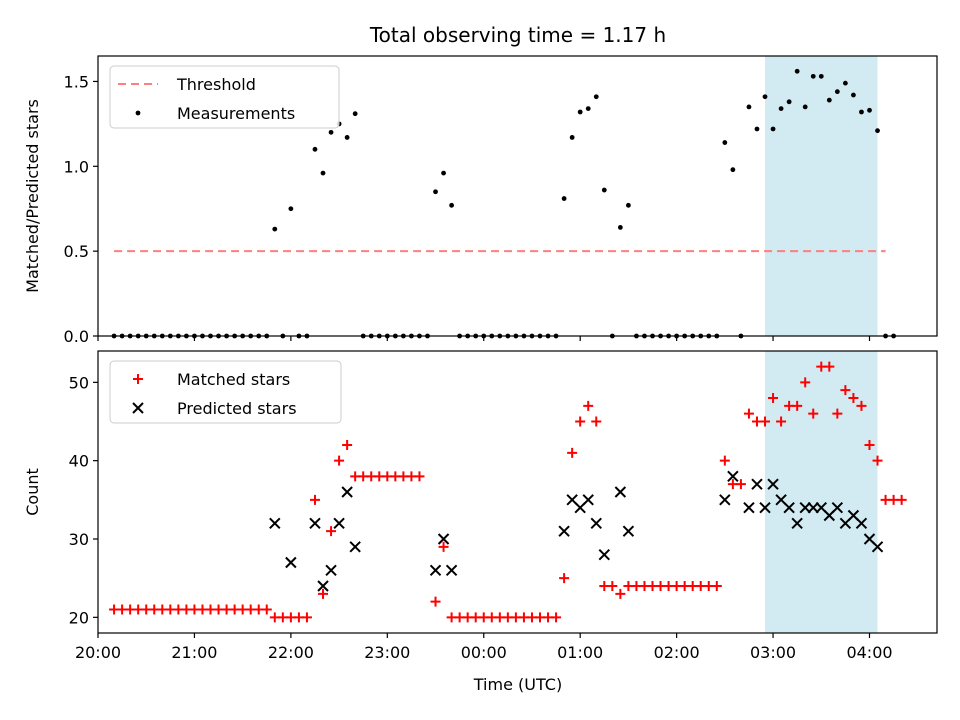  I want to click on count-y-tick-label: 30, so click(79, 539).